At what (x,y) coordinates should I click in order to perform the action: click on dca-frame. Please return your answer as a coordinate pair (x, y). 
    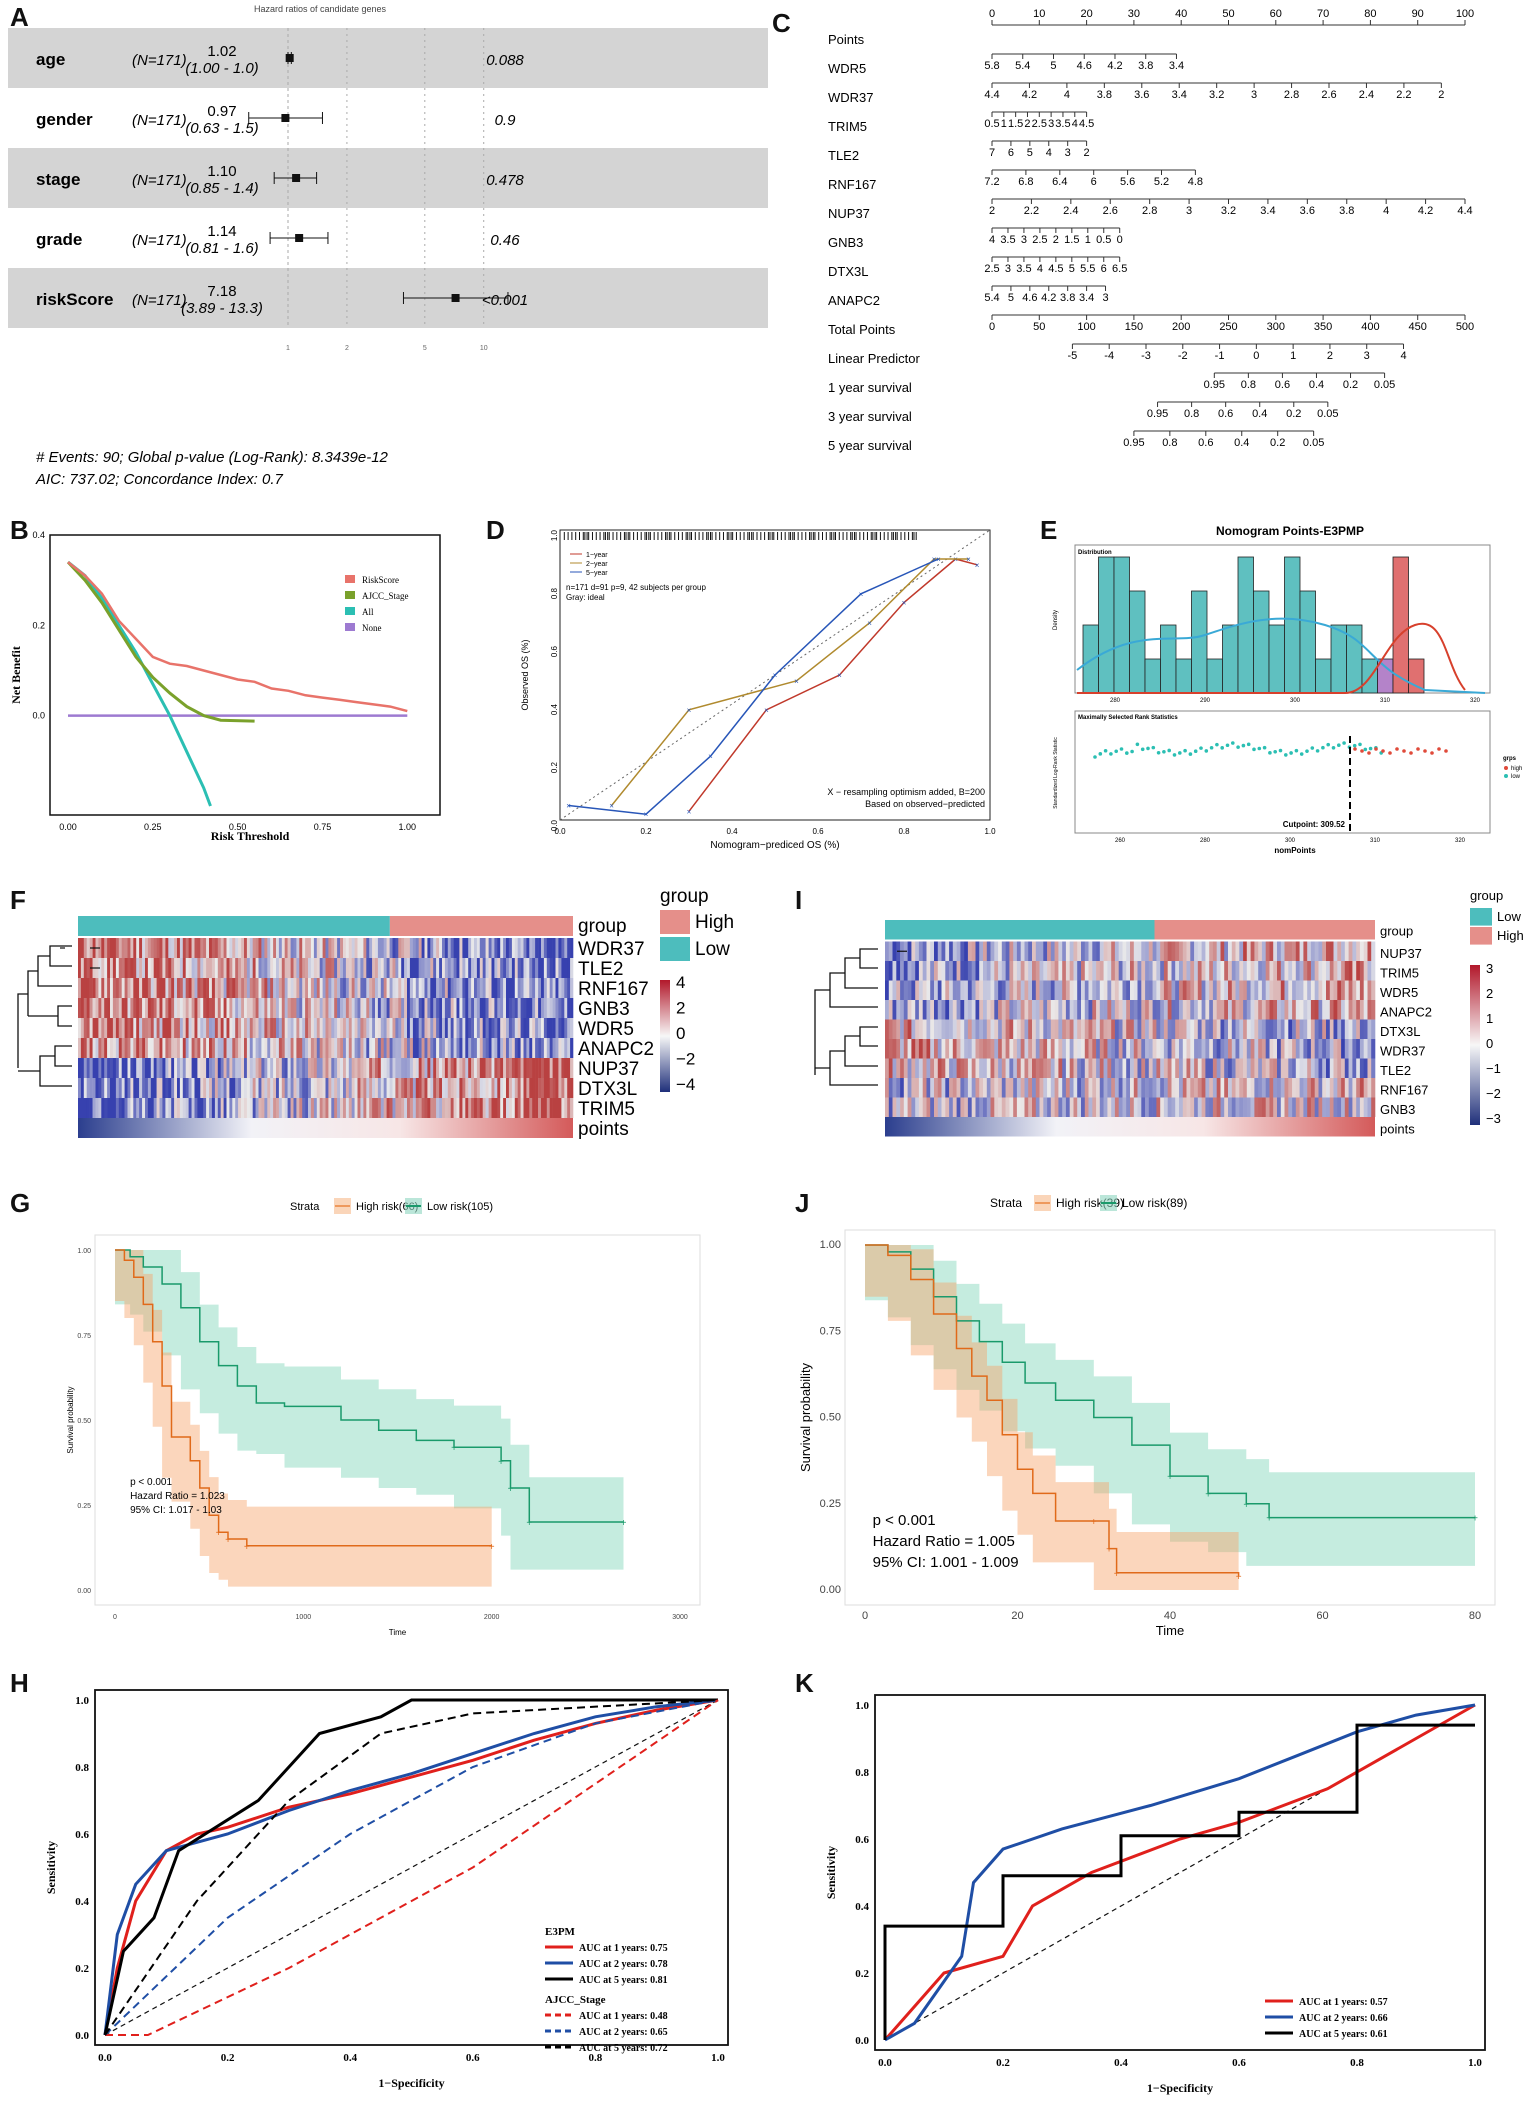
    Looking at the image, I should click on (245, 675).